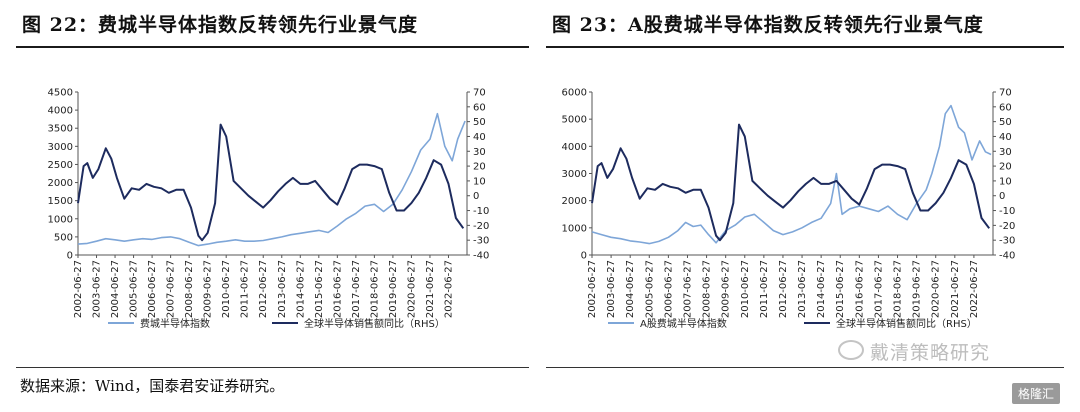 This screenshot has width=1080, height=412. I want to click on y-right-tick-label: 20, so click(1005, 167).